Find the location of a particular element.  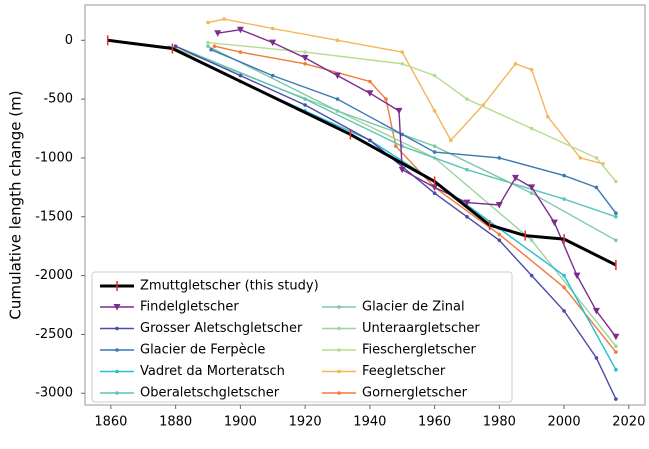

y-axis-label: Cumulative length change (m) is located at coordinates (16, 204).